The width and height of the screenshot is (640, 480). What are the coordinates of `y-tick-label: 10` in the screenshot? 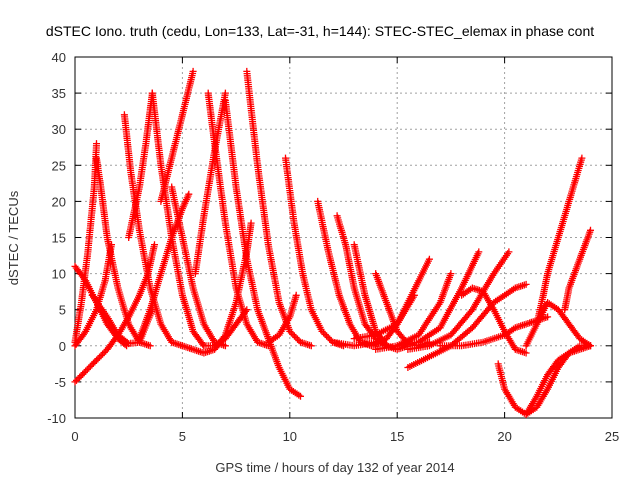 It's located at (59, 274).